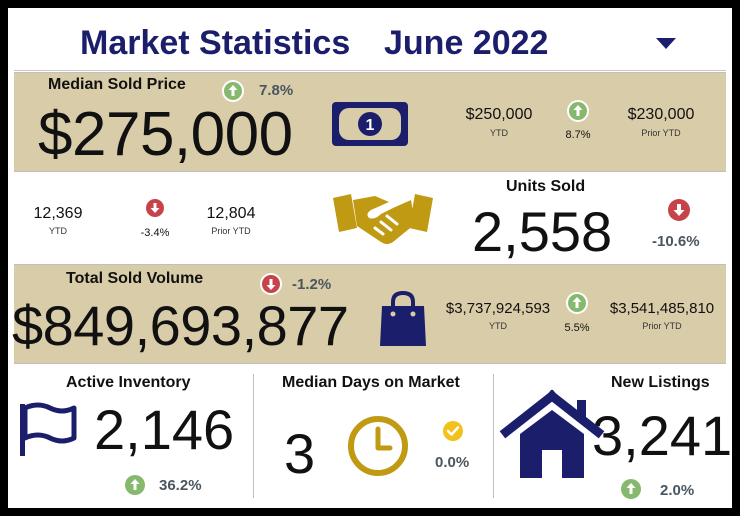 This screenshot has width=740, height=516. What do you see at coordinates (552, 434) in the screenshot?
I see `house-icon` at bounding box center [552, 434].